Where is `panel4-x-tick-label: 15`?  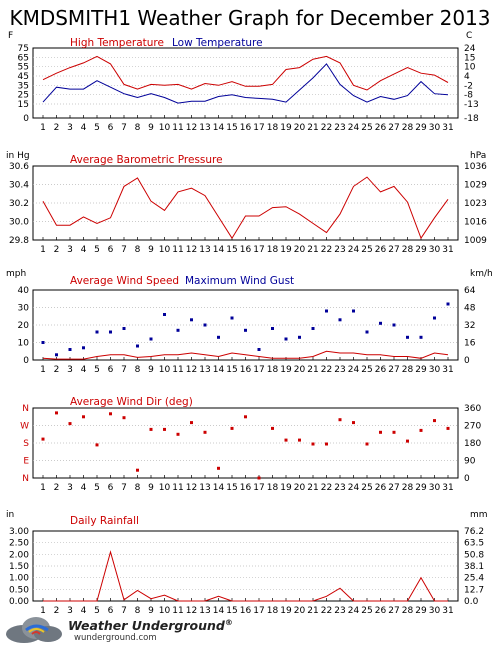
panel4-x-tick-label: 15 is located at coordinates (231, 488).